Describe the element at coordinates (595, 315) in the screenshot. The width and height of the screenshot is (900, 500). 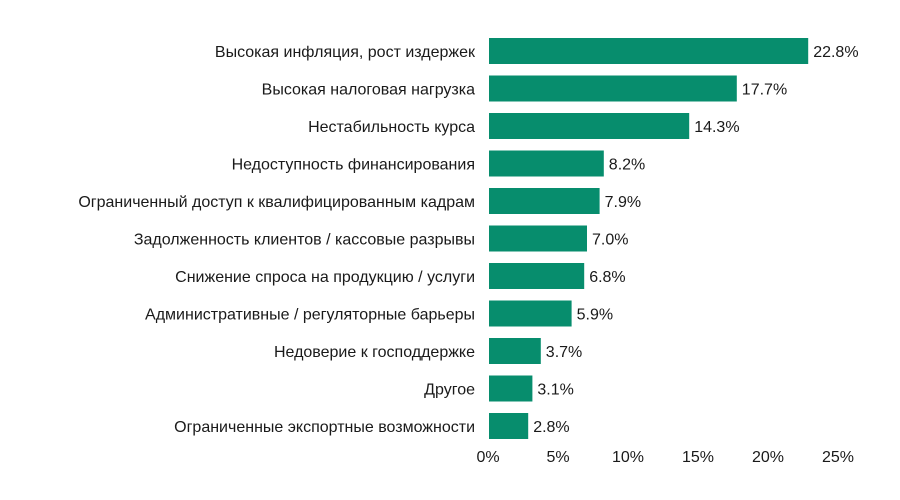
I see `value-label: 5.9%` at that location.